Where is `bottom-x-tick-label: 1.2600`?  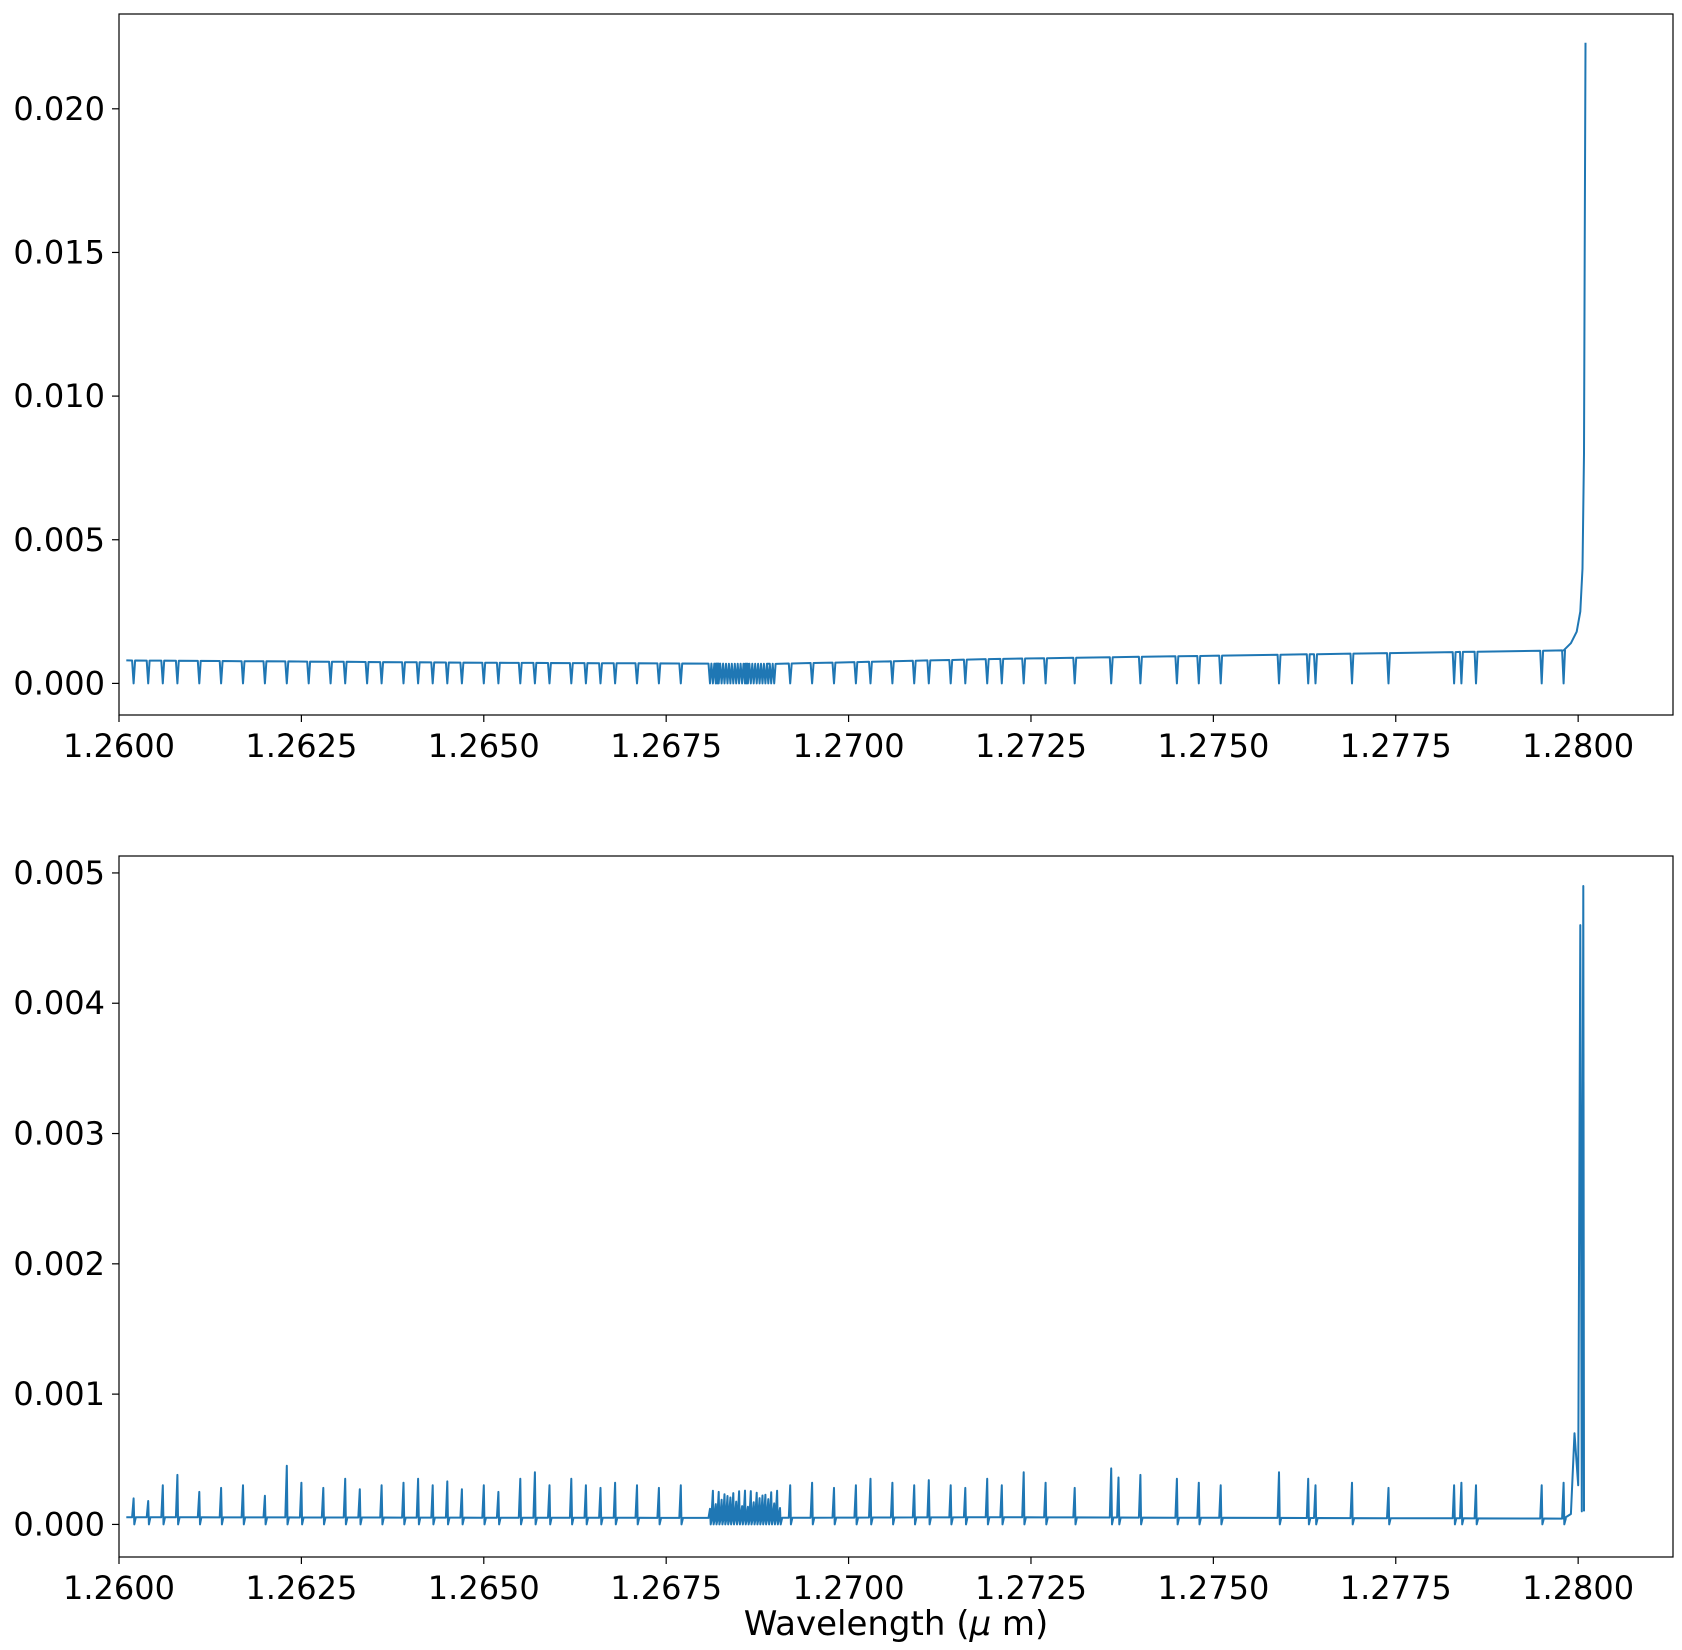 bottom-x-tick-label: 1.2600 is located at coordinates (119, 1588).